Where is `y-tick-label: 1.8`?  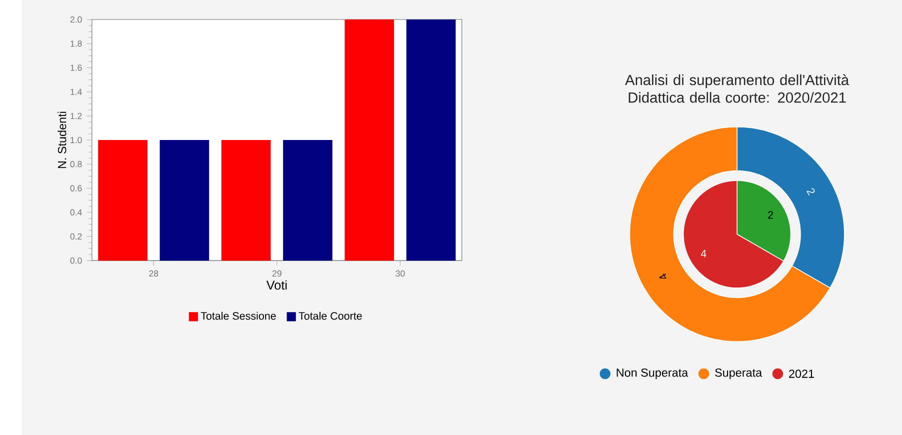 y-tick-label: 1.8 is located at coordinates (76, 43).